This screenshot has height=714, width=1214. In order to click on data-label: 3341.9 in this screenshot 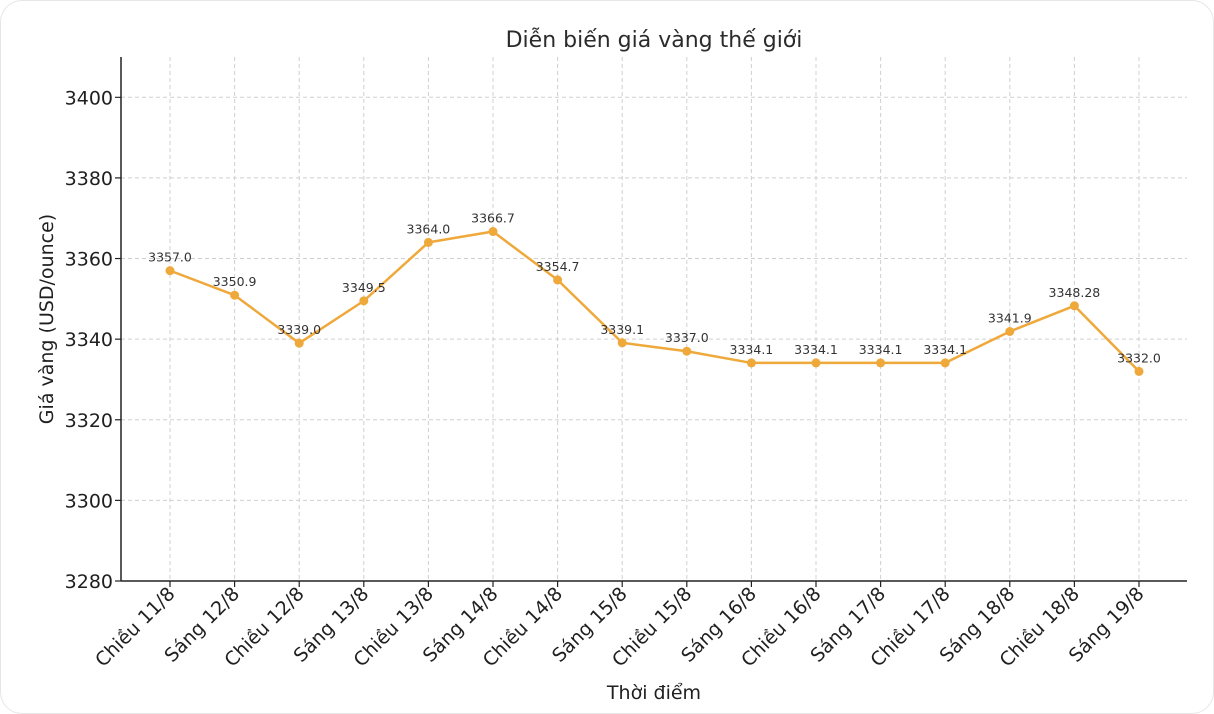, I will do `click(1010, 317)`.